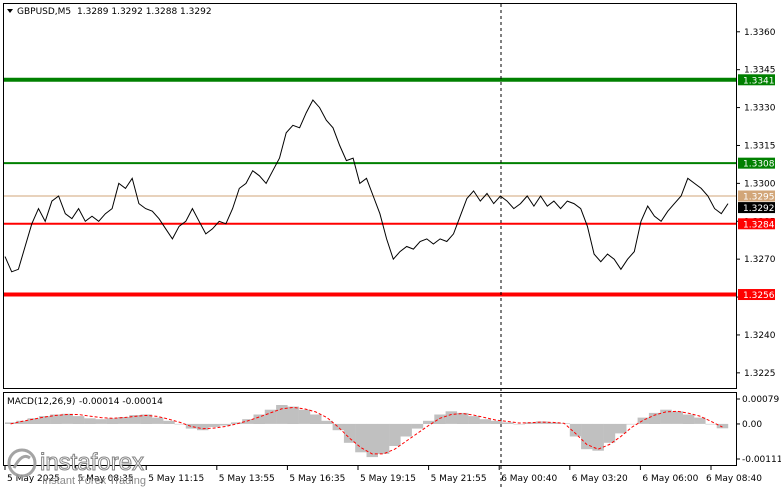 Image resolution: width=781 pixels, height=489 pixels. I want to click on logo-arc, so click(21, 461).